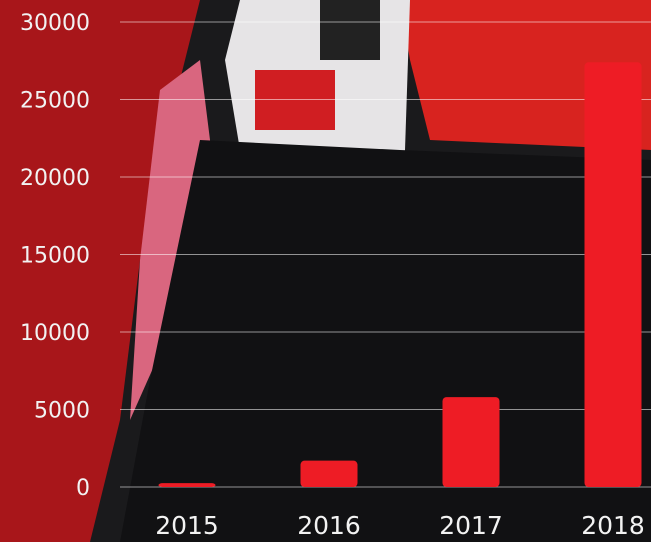 This screenshot has height=542, width=651. What do you see at coordinates (55, 101) in the screenshot?
I see `y-tick-label: 25000` at bounding box center [55, 101].